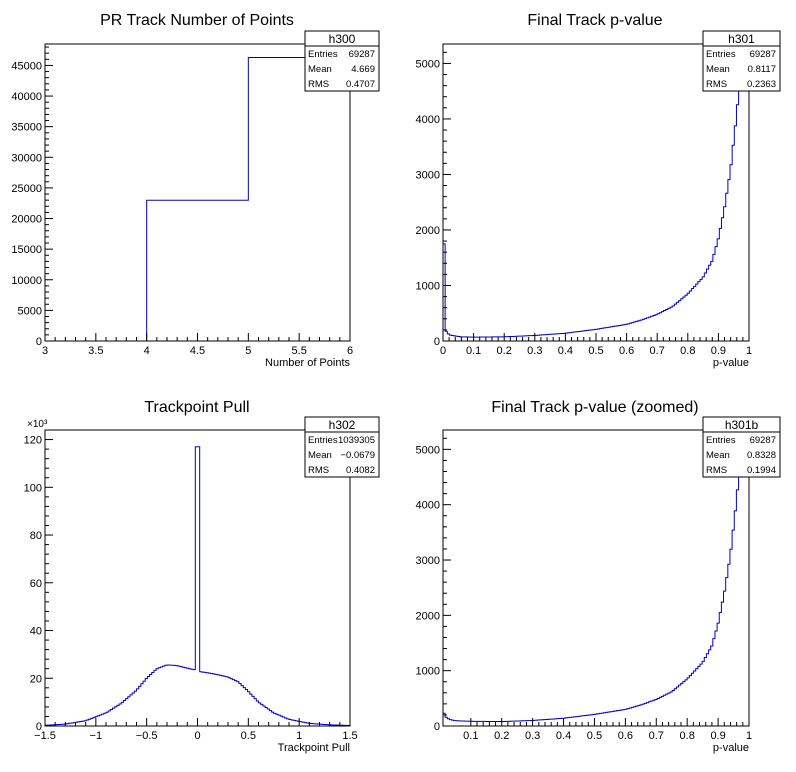 This screenshot has height=772, width=796. I want to click on stats-value: −0.0679, so click(357, 455).